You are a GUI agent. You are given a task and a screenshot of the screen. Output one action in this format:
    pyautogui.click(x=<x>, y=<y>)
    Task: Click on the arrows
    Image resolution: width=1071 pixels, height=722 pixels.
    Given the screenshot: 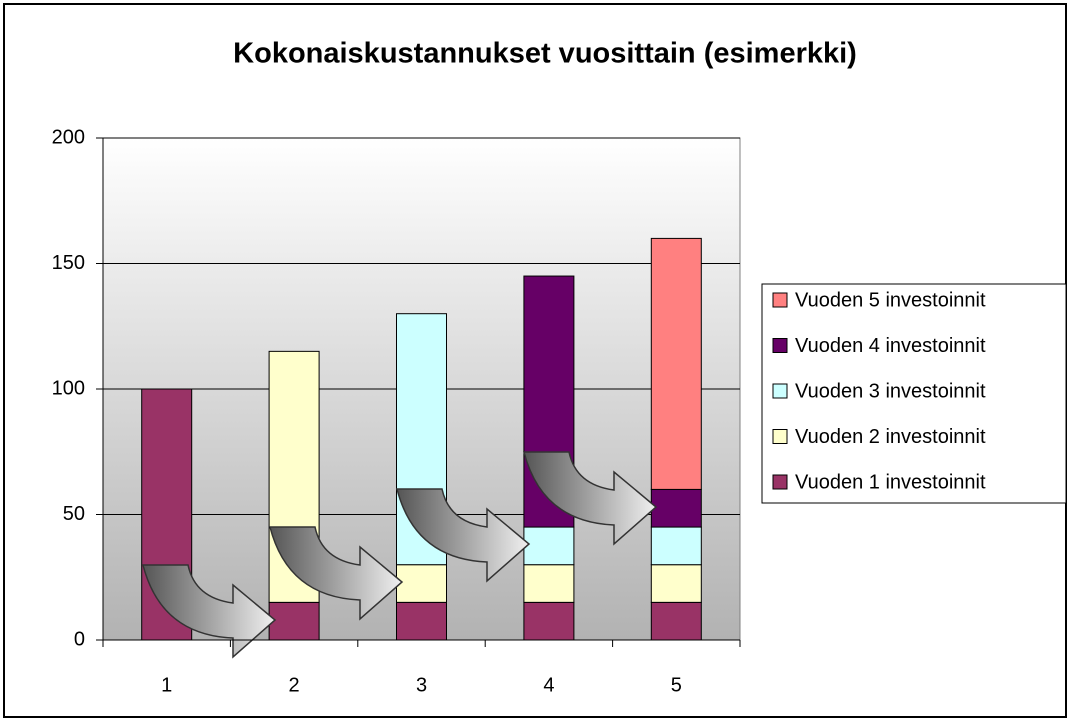 What is the action you would take?
    pyautogui.click(x=400, y=555)
    